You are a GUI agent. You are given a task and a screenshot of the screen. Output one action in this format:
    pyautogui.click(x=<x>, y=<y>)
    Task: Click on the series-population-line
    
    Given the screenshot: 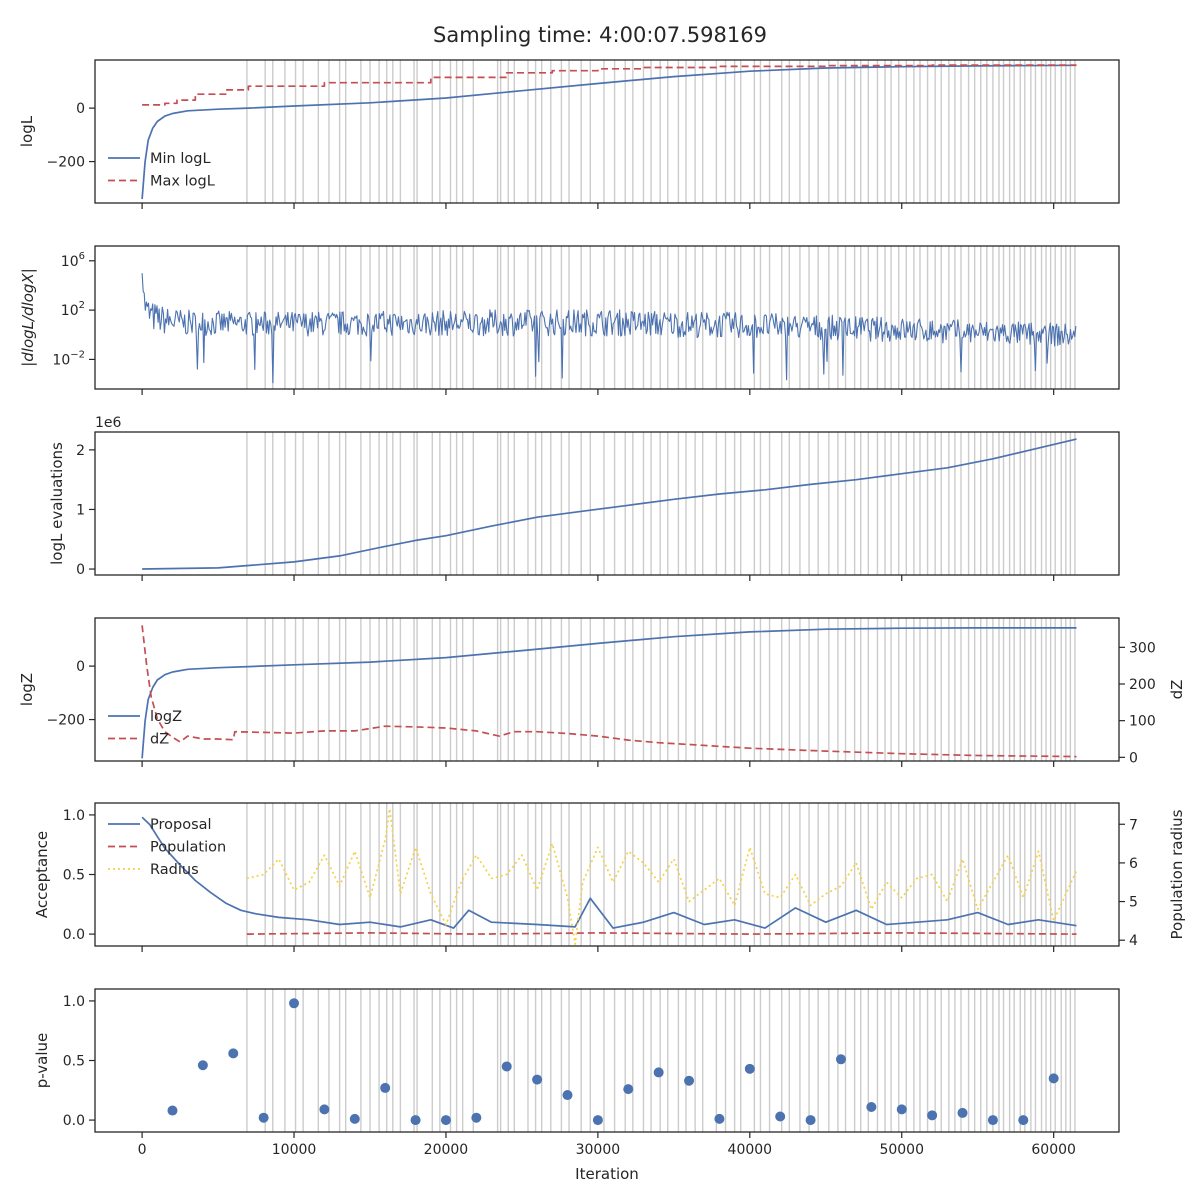 What is the action you would take?
    pyautogui.click(x=661, y=933)
    